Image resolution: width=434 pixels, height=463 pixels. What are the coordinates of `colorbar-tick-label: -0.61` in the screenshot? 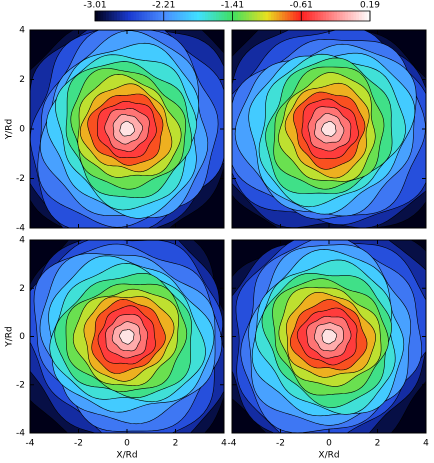 It's located at (301, 6).